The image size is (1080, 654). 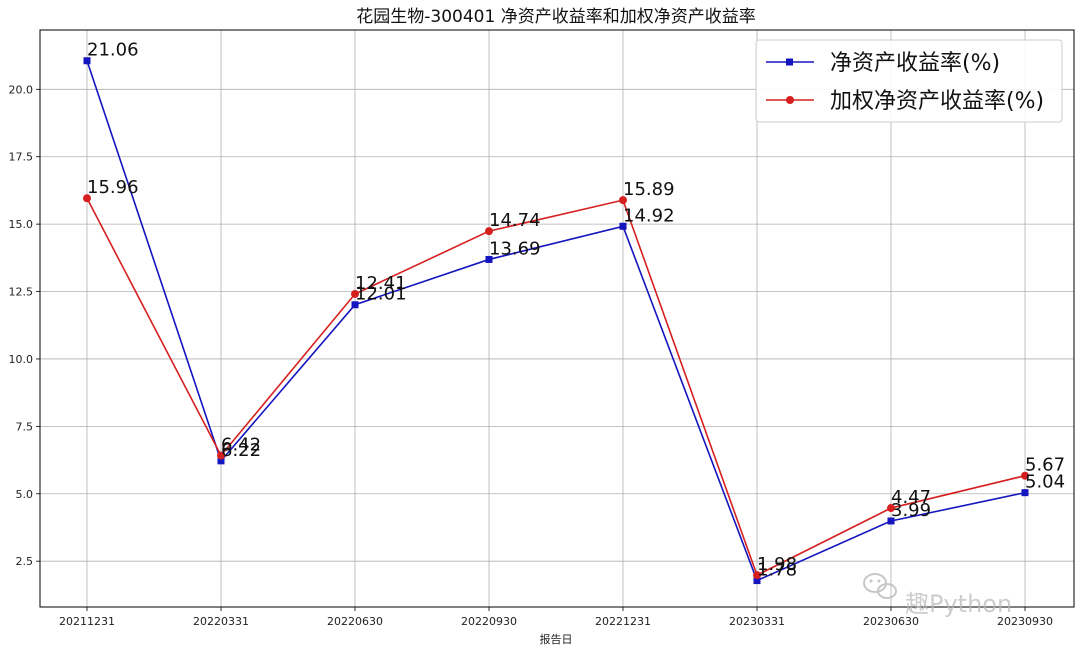 I want to click on data-label: 6.42, so click(x=241, y=444).